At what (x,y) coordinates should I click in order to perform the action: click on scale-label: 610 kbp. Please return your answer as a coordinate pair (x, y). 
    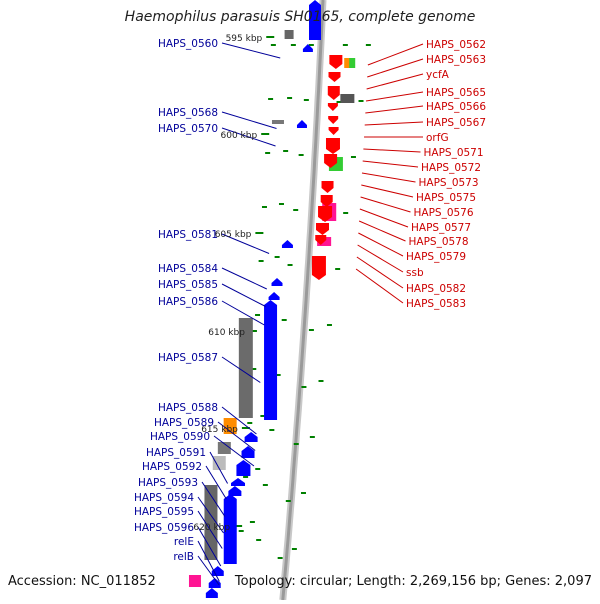
    Looking at the image, I should click on (226, 333).